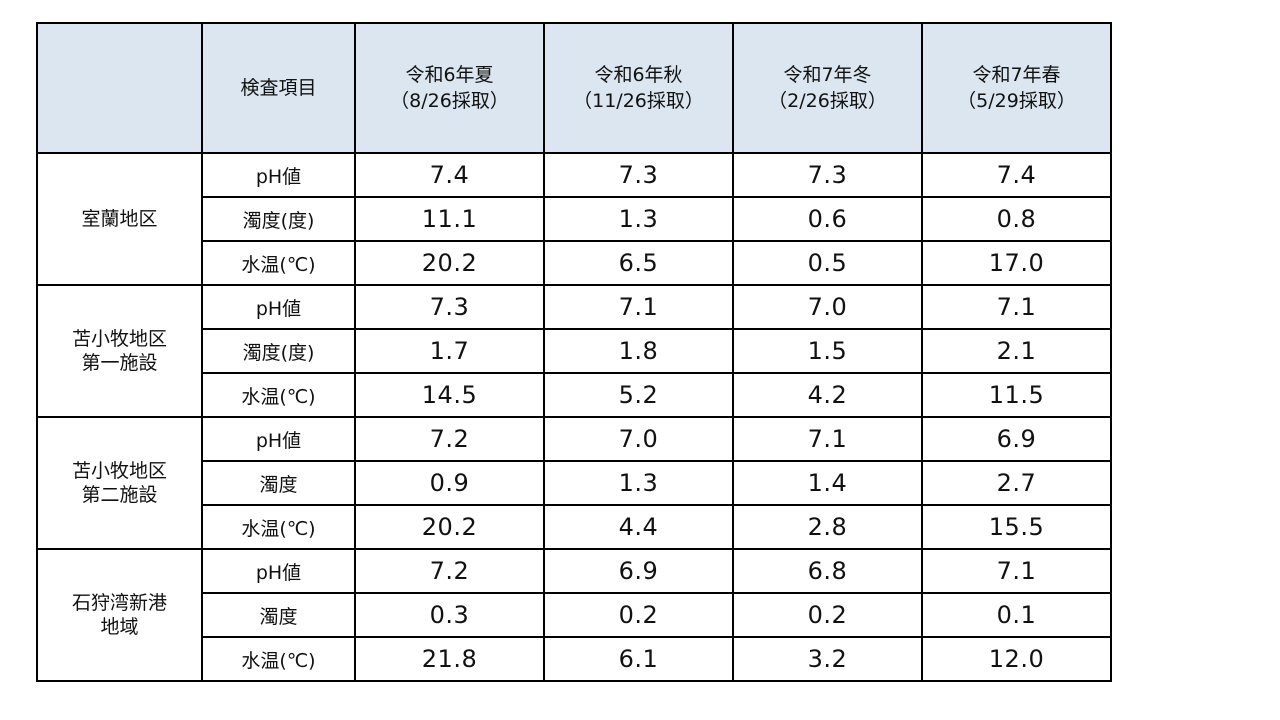 This screenshot has width=1280, height=720. What do you see at coordinates (827, 263) in the screenshot?
I see `value-cell: 0.5` at bounding box center [827, 263].